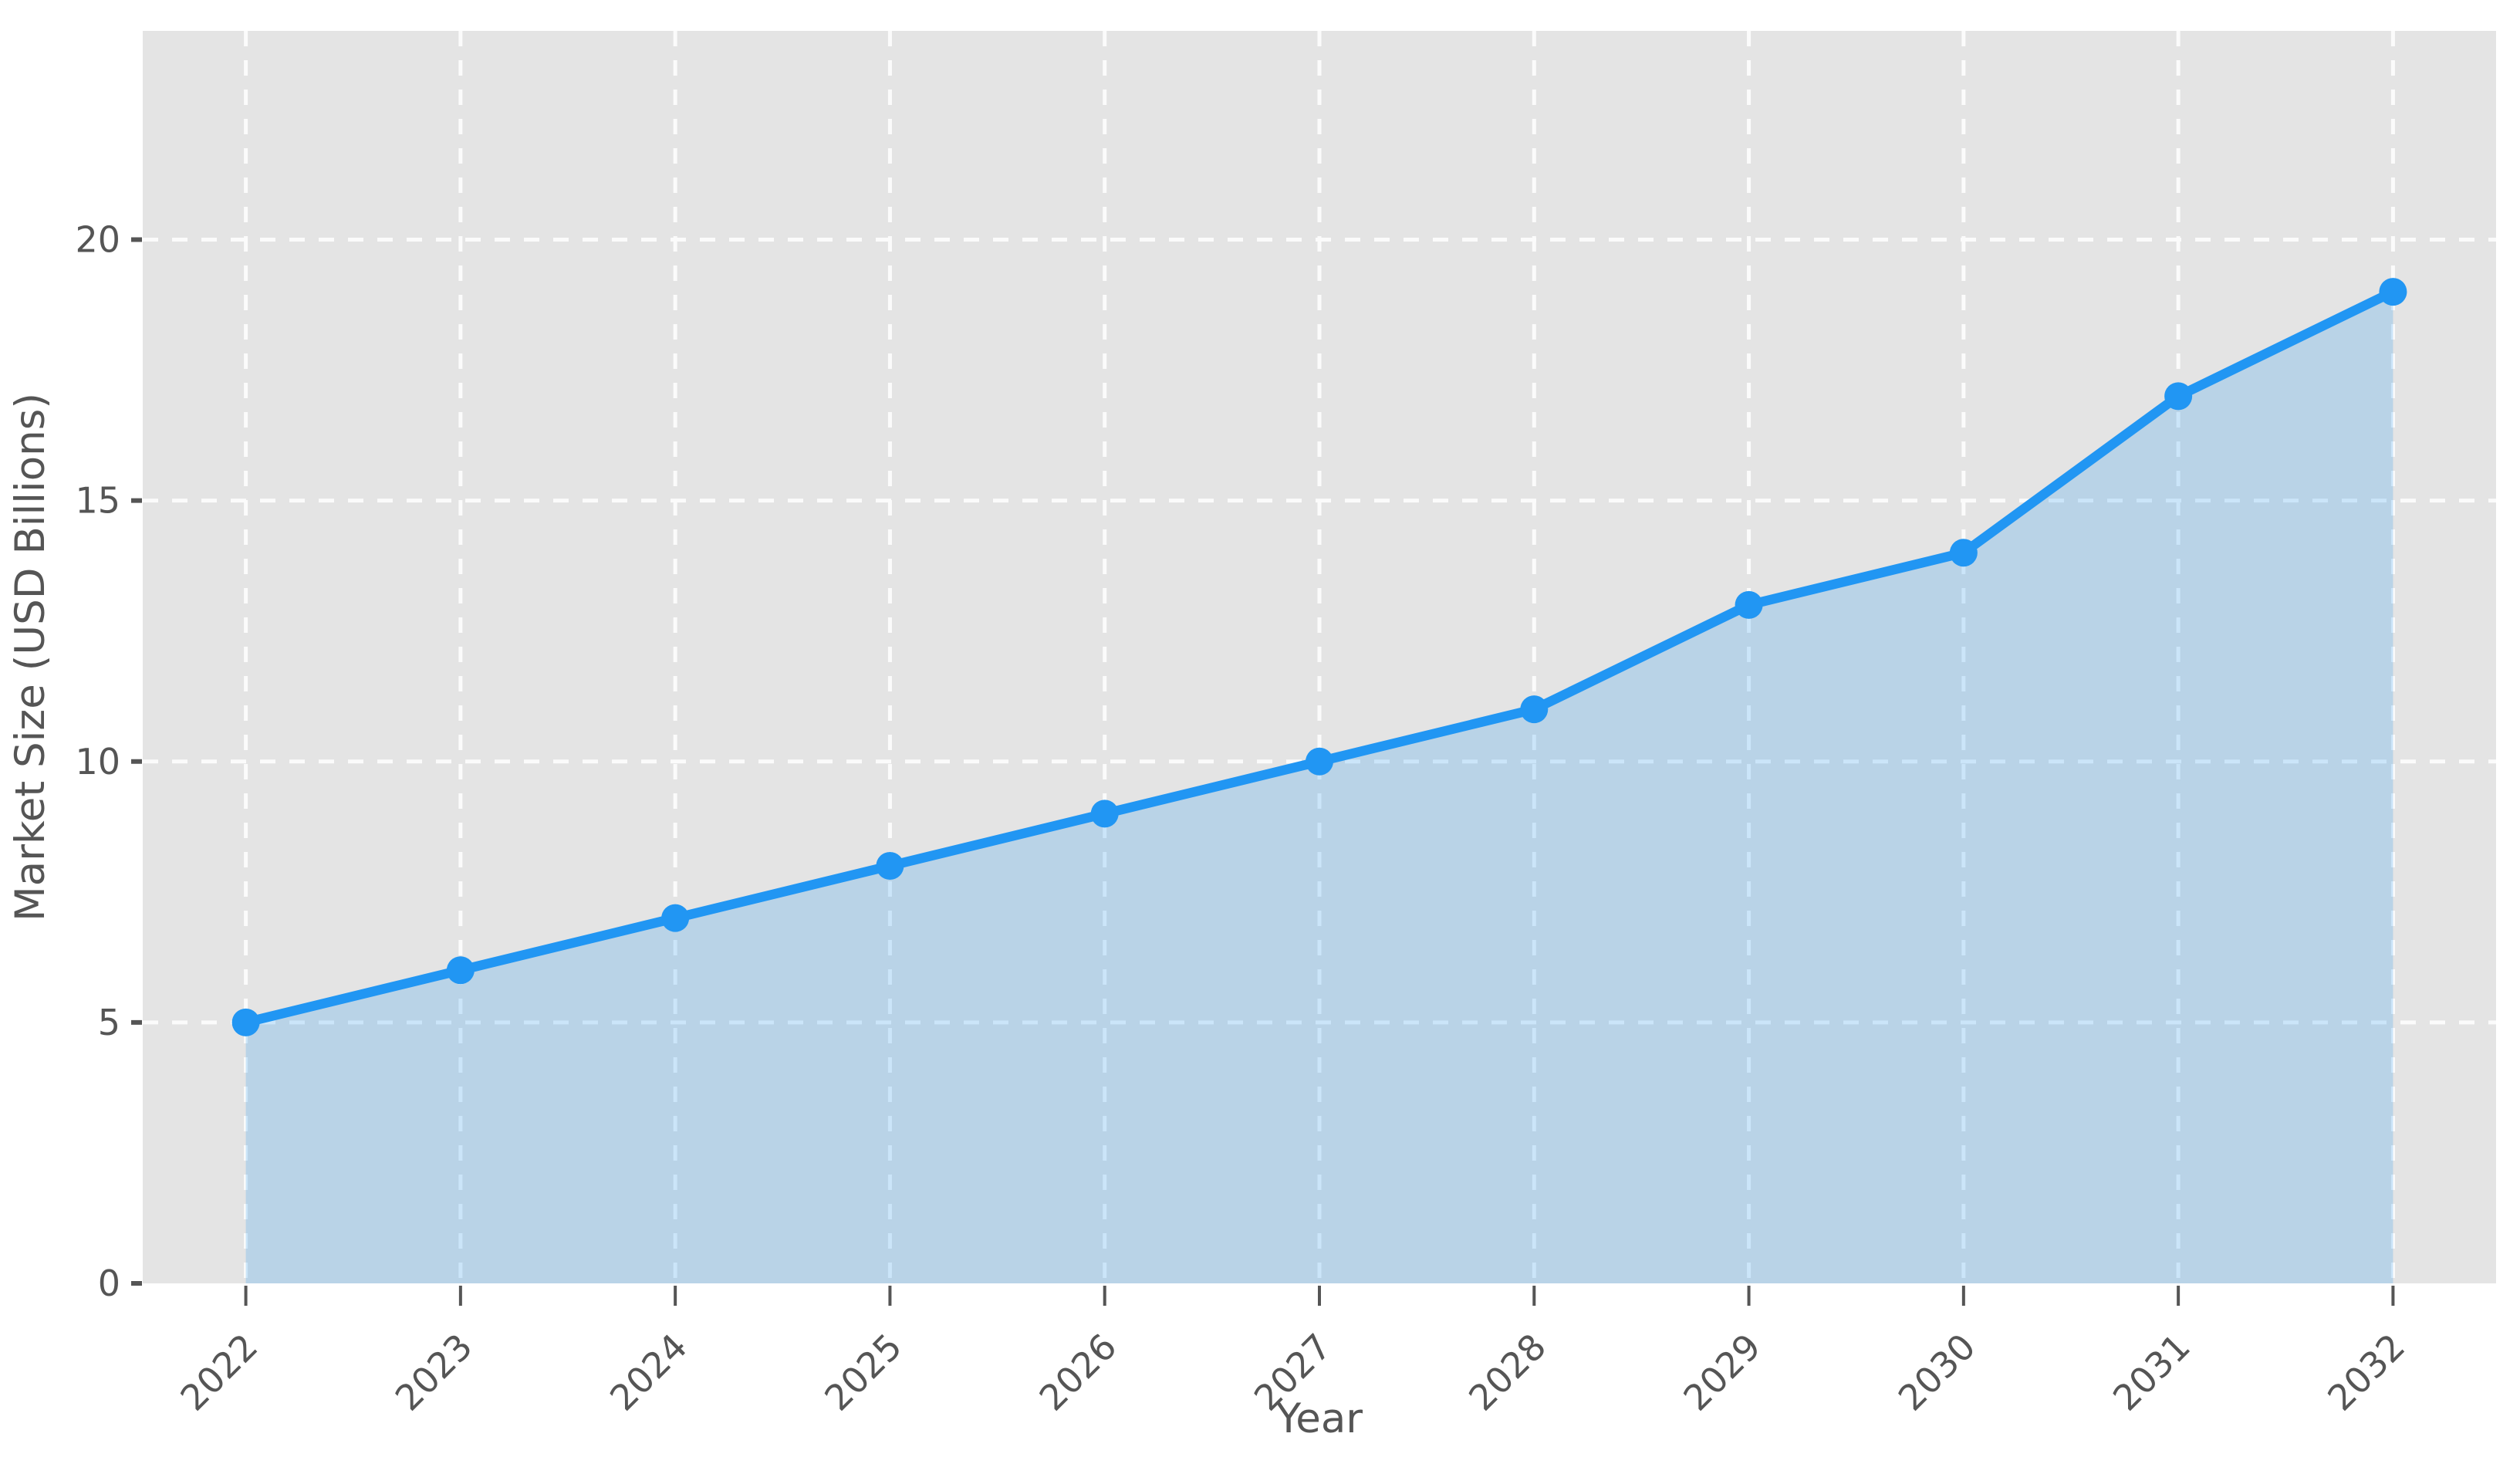 Image resolution: width=2520 pixels, height=1457 pixels. What do you see at coordinates (1104, 813) in the screenshot?
I see `data-point-marker-2026` at bounding box center [1104, 813].